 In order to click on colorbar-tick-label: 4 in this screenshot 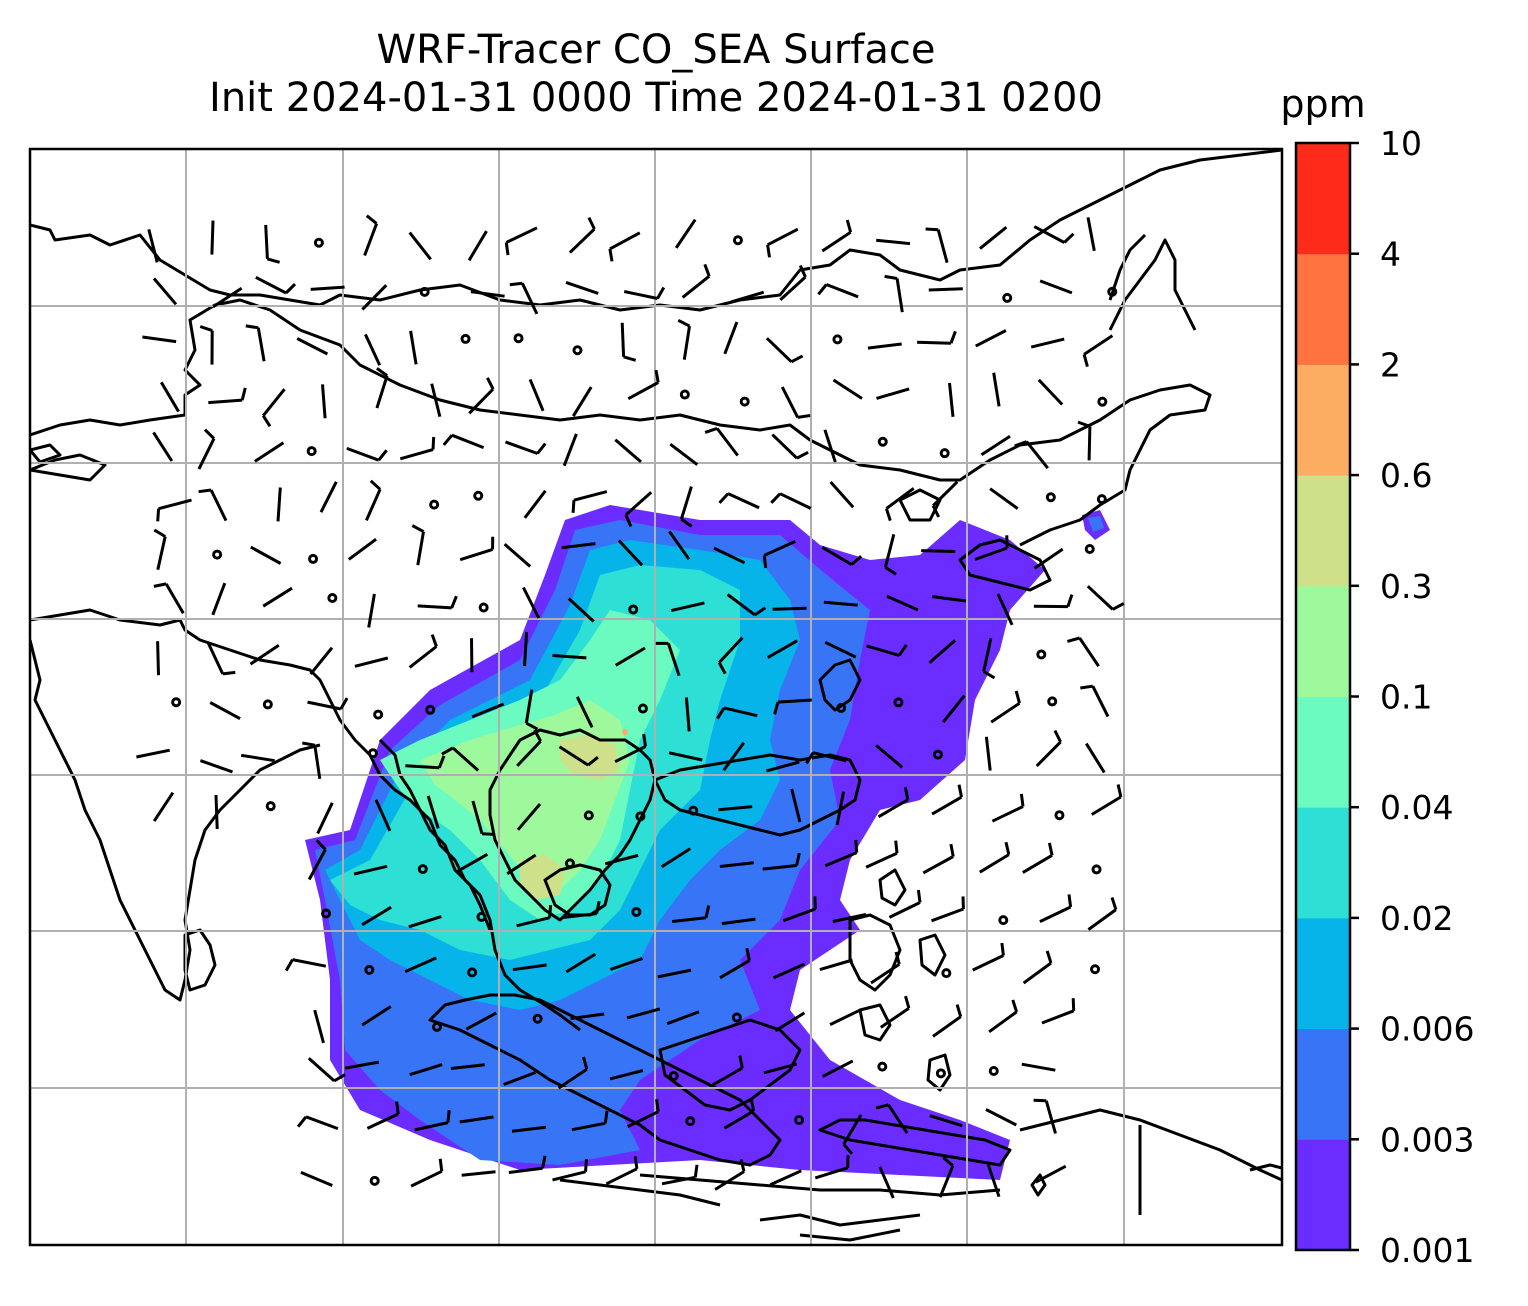, I will do `click(1390, 254)`.